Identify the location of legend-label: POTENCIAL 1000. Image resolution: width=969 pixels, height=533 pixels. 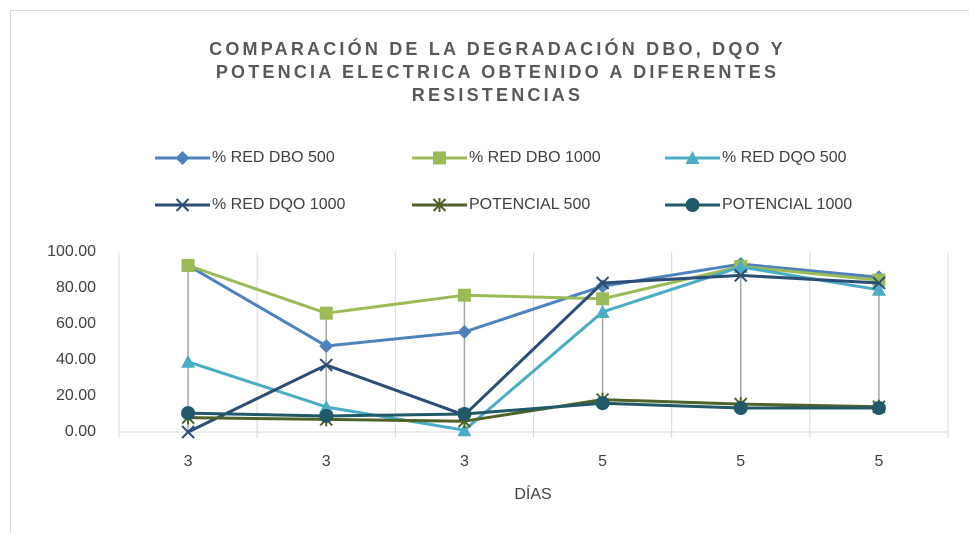
(787, 204).